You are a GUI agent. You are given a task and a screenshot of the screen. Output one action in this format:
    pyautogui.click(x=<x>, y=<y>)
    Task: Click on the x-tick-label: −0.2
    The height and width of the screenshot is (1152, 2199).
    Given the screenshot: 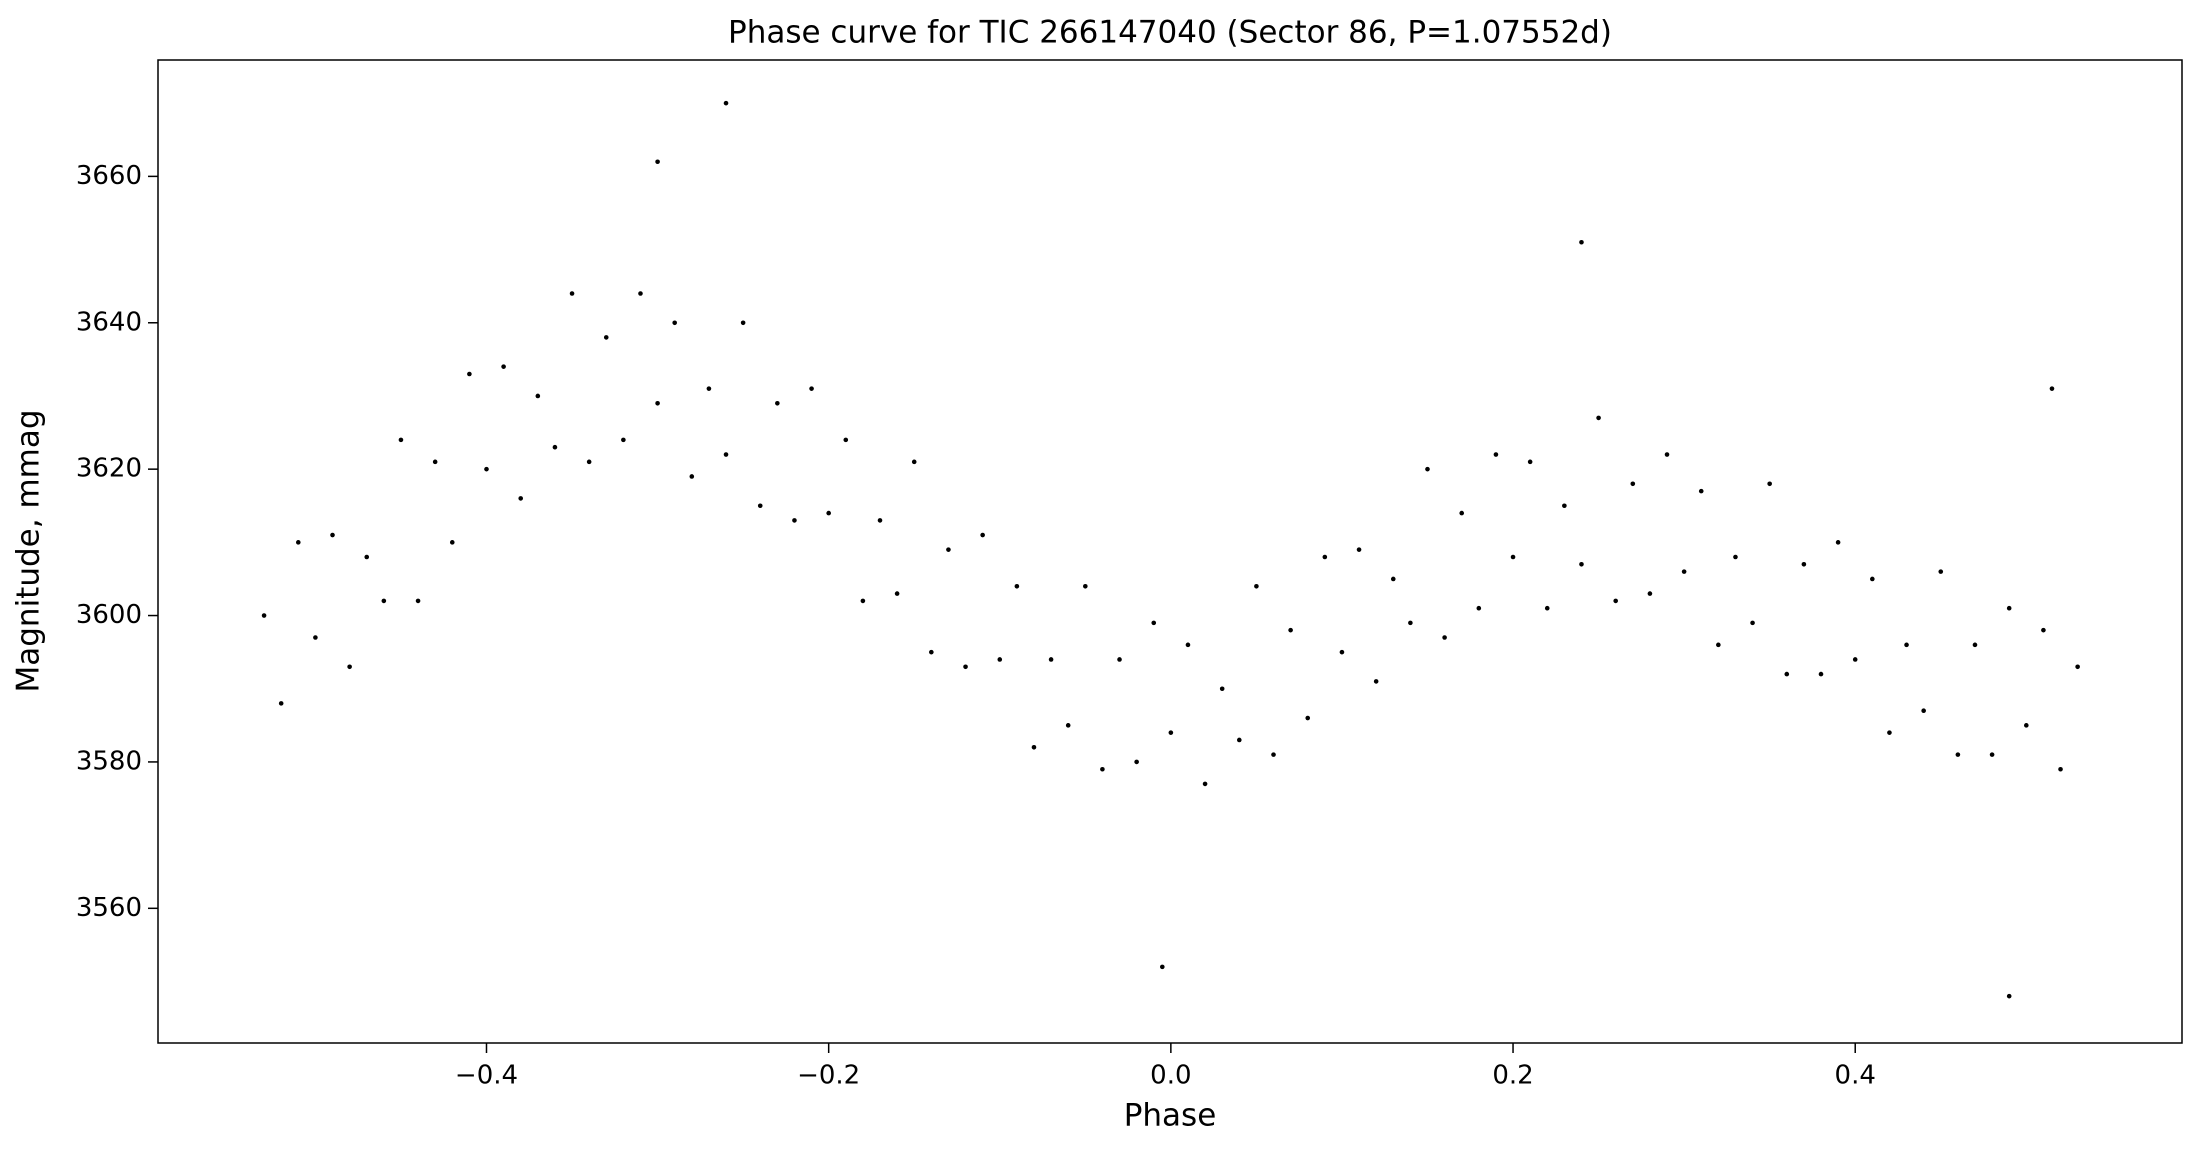 What is the action you would take?
    pyautogui.click(x=828, y=1076)
    